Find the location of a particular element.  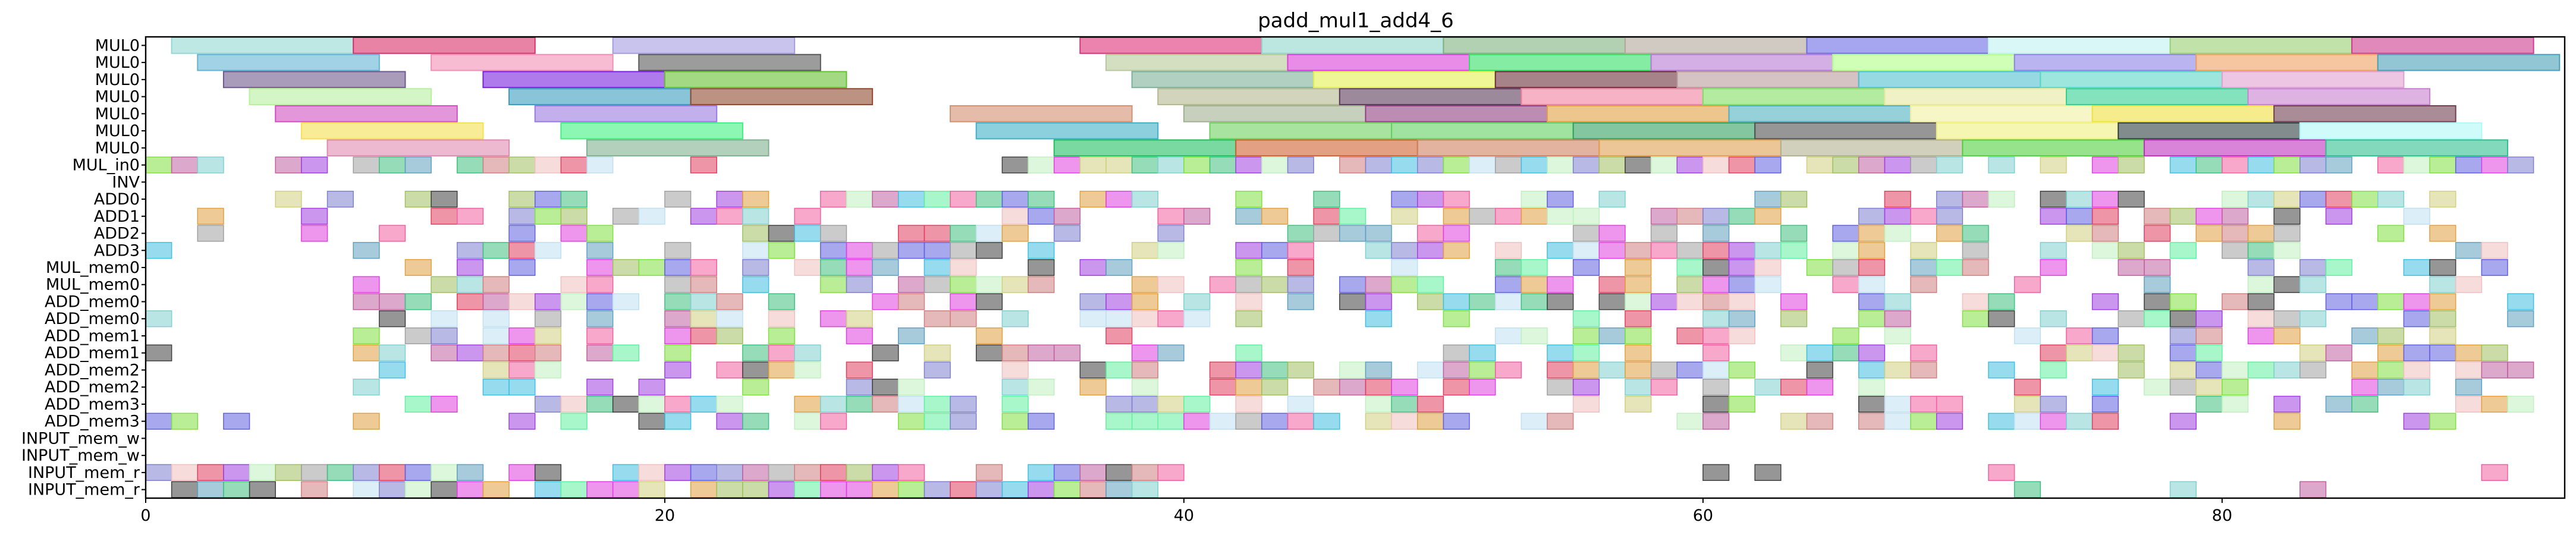

y-tick-label: MUL0 is located at coordinates (117, 63).